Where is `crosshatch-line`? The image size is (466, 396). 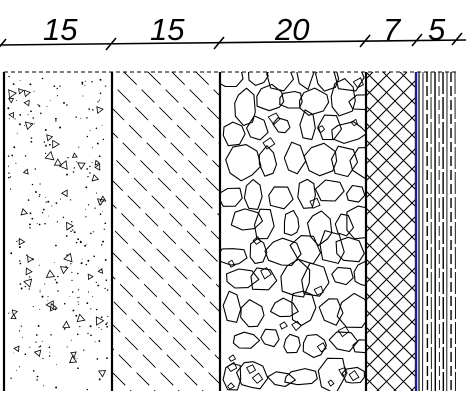
crosshatch-line is located at coordinates (458, 231).